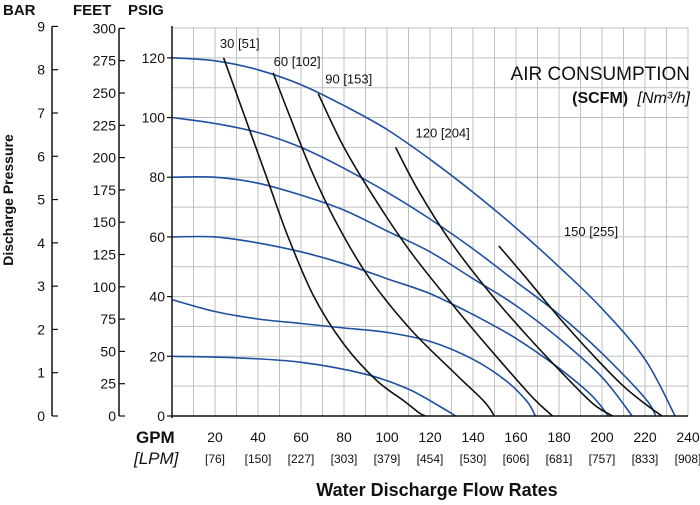 This screenshot has height=505, width=700. Describe the element at coordinates (8, 200) in the screenshot. I see `y-axis-label: Discharge Pressure` at that location.